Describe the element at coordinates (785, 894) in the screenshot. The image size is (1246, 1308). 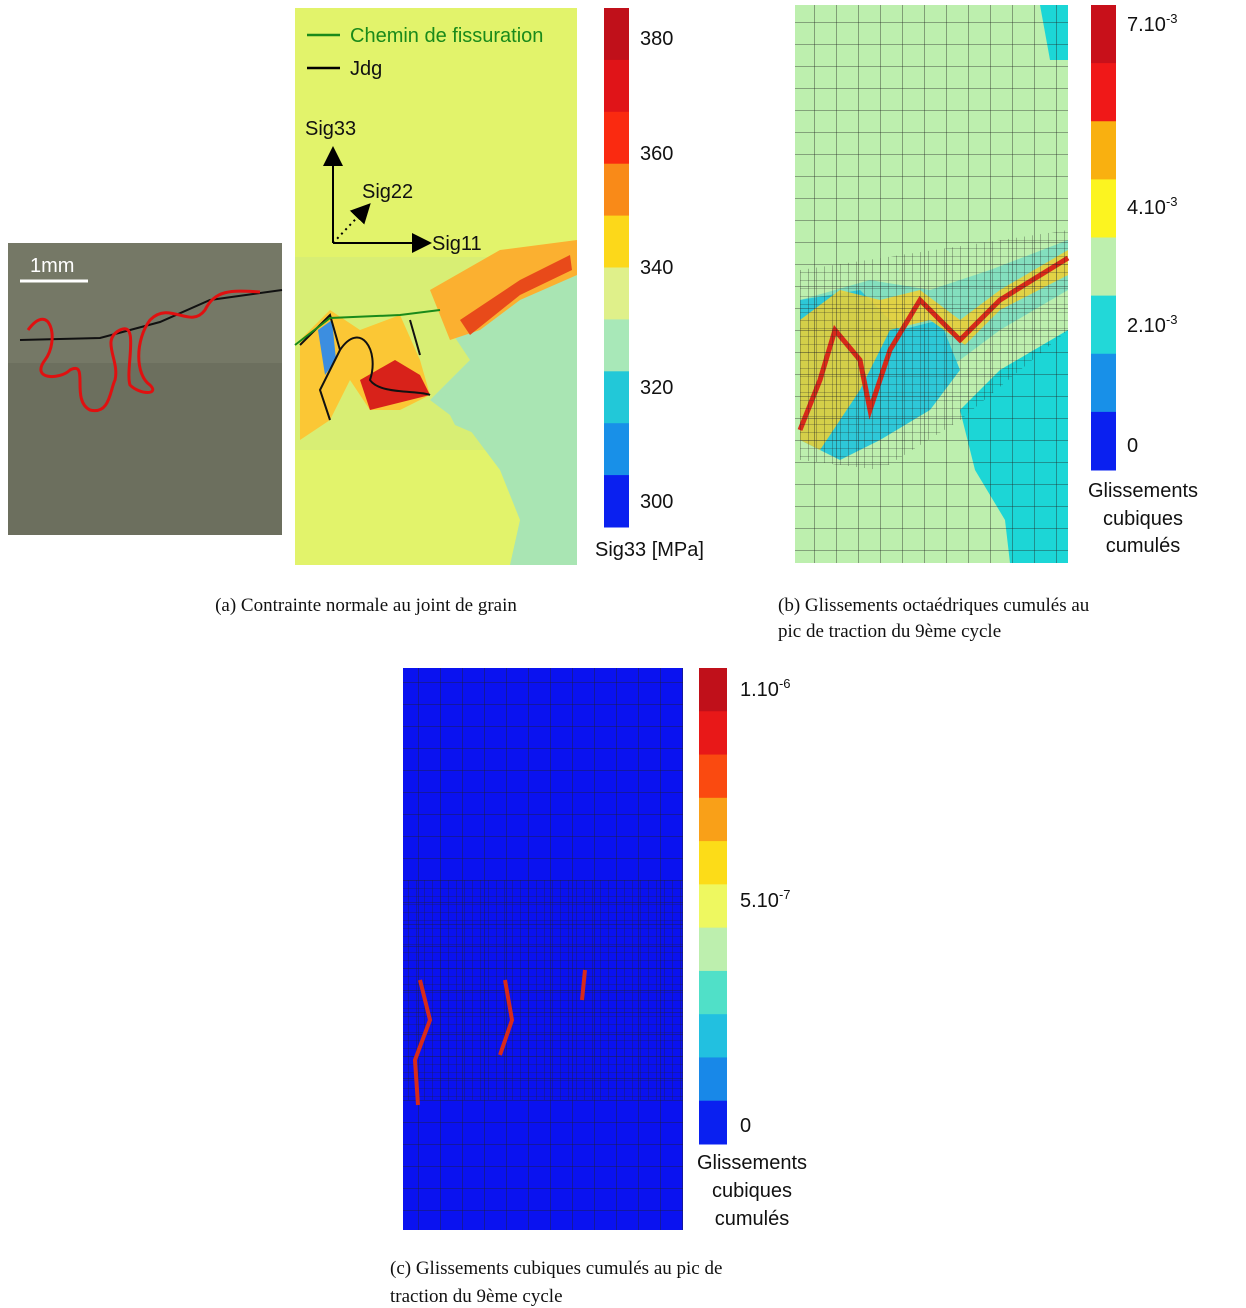
I see `label-exponent: -7` at that location.